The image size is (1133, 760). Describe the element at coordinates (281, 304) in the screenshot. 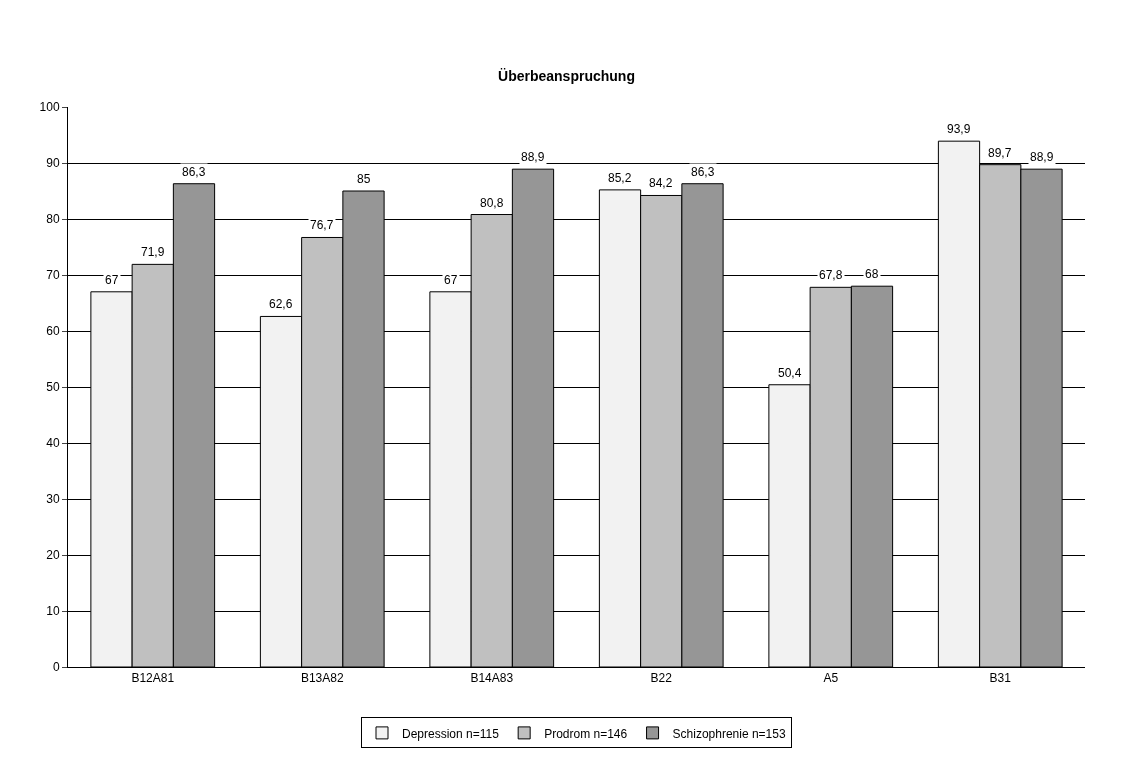

I see `data-label: 62,6` at that location.